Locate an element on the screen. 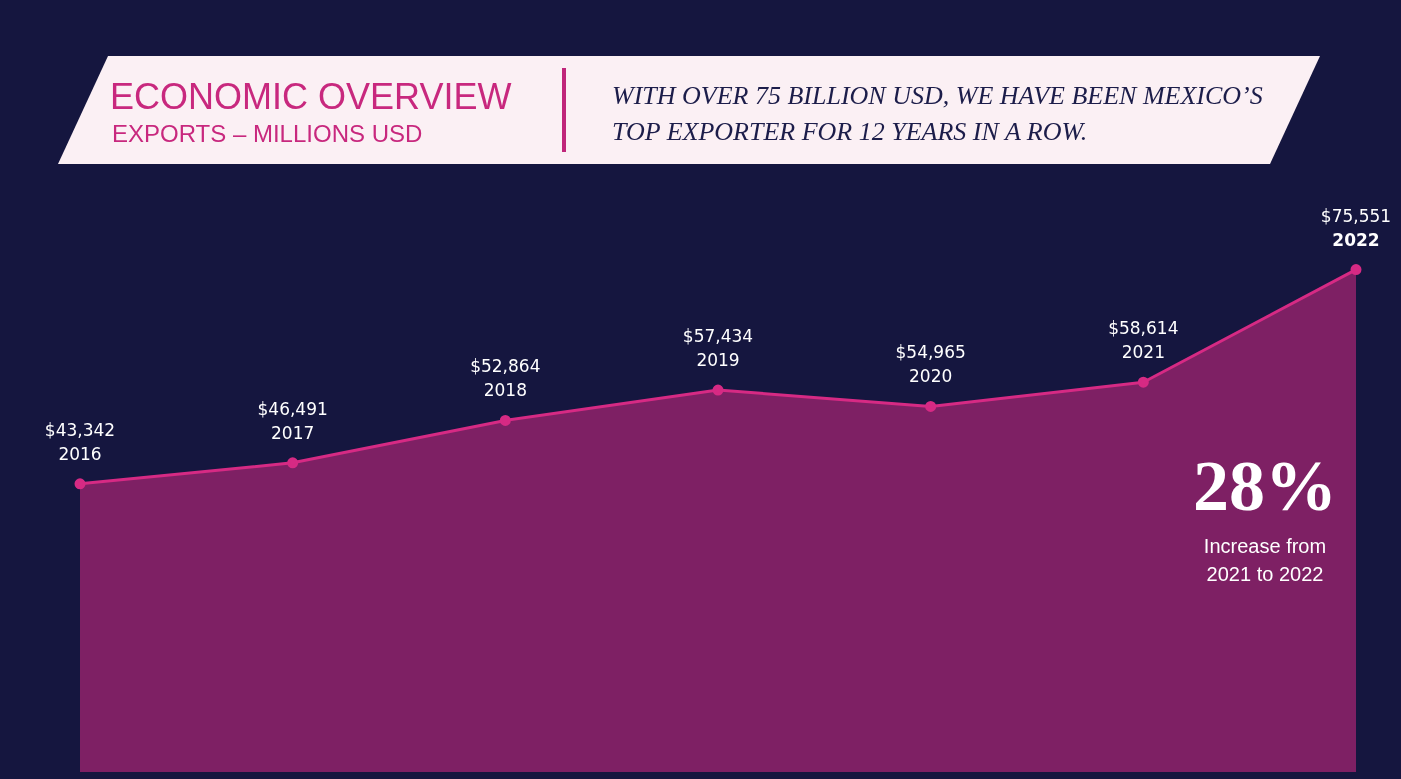  data-label: $43,342 is located at coordinates (80, 429).